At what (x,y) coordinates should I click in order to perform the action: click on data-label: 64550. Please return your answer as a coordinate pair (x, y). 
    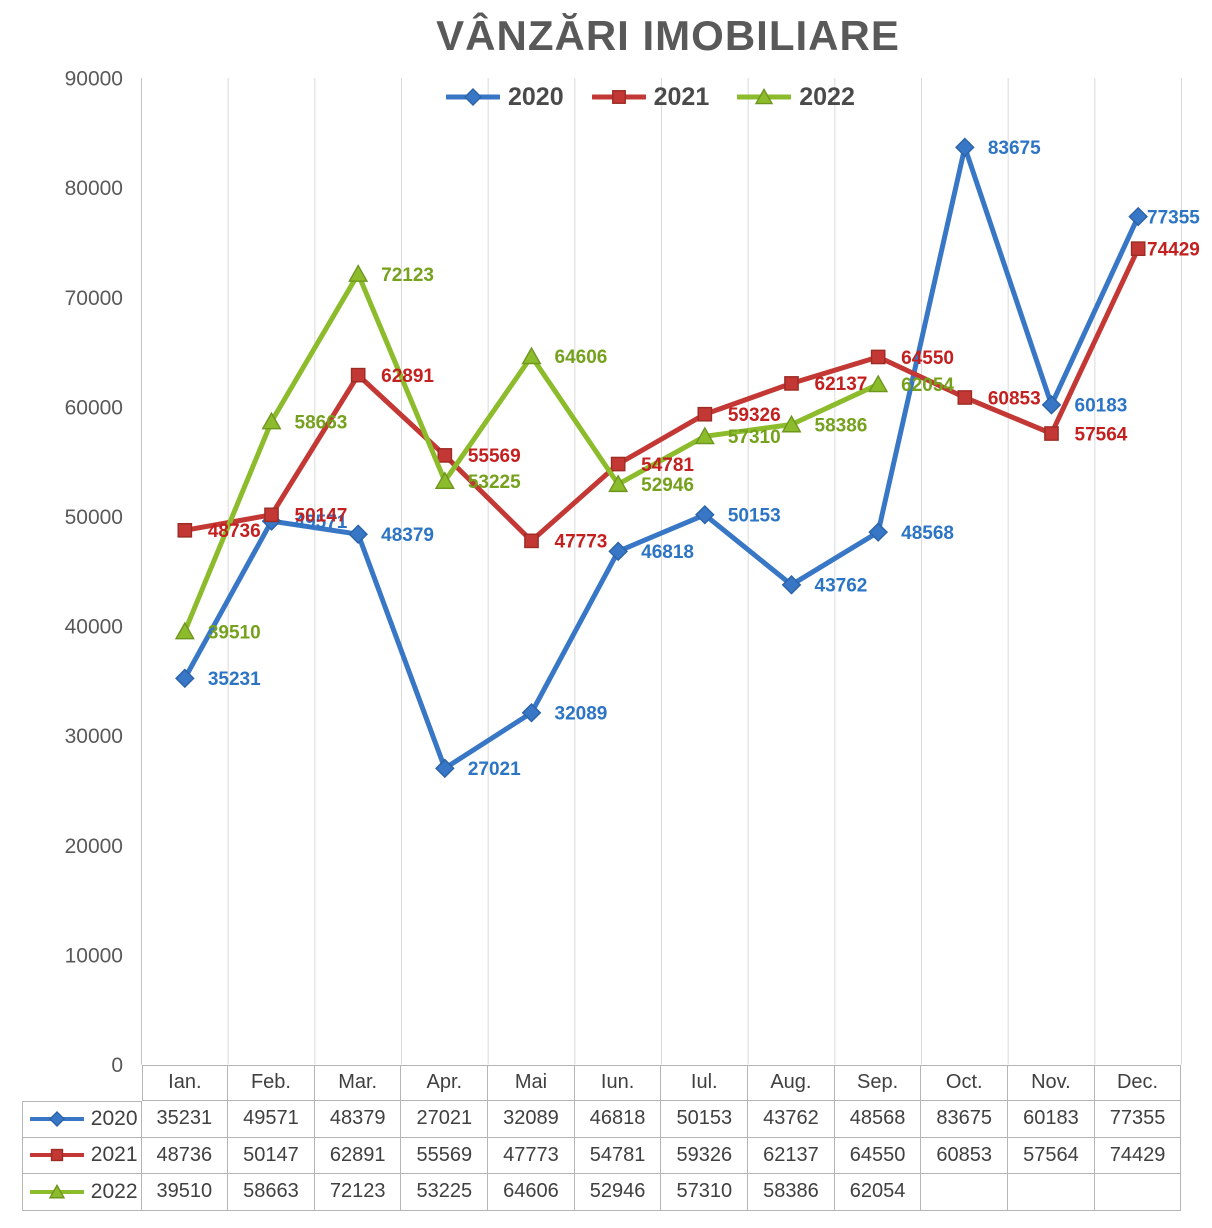
    Looking at the image, I should click on (927, 358).